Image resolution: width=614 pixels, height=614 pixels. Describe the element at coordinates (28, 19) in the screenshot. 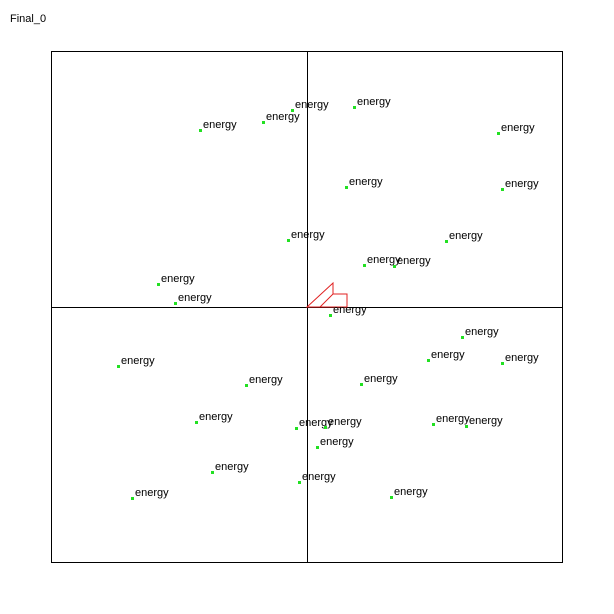

I see `window-title: Final_0` at that location.